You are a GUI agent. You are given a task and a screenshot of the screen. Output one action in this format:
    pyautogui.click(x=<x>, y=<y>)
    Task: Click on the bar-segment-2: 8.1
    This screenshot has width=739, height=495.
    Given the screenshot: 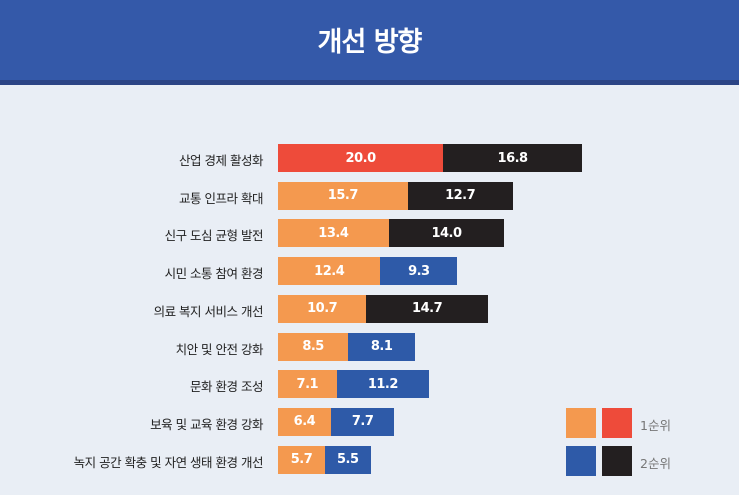 What is the action you would take?
    pyautogui.click(x=382, y=346)
    